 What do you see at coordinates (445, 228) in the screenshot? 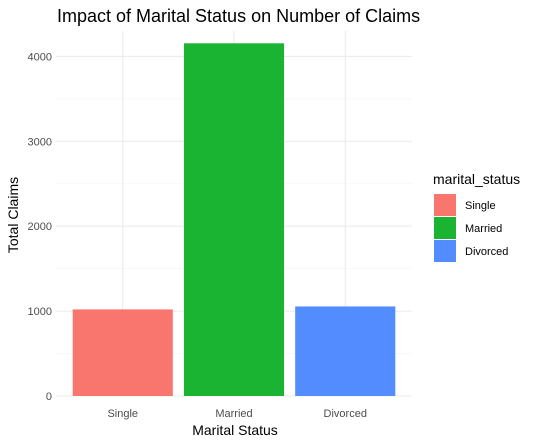
I see `legend-swatch-married` at bounding box center [445, 228].